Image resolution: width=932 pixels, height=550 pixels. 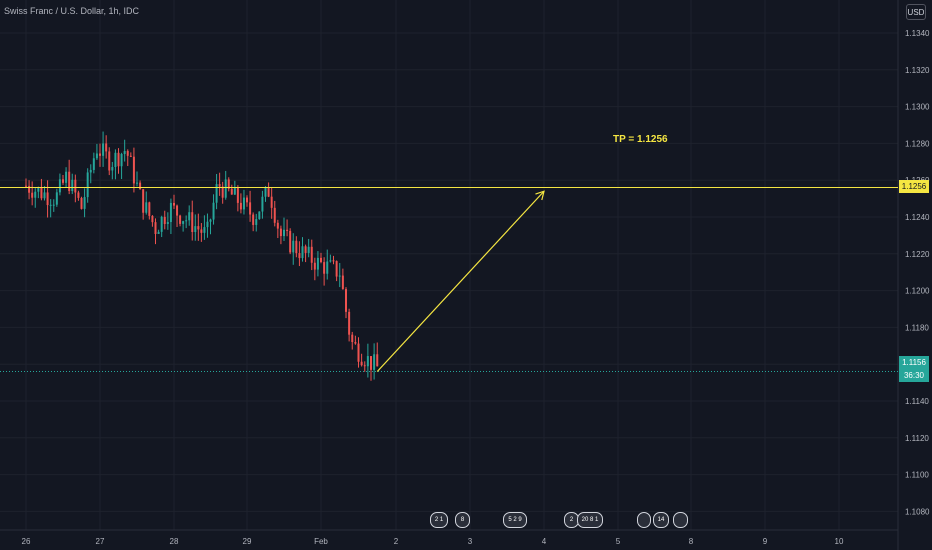 What do you see at coordinates (914, 186) in the screenshot?
I see `take-profit-price-badge: 1.1256` at bounding box center [914, 186].